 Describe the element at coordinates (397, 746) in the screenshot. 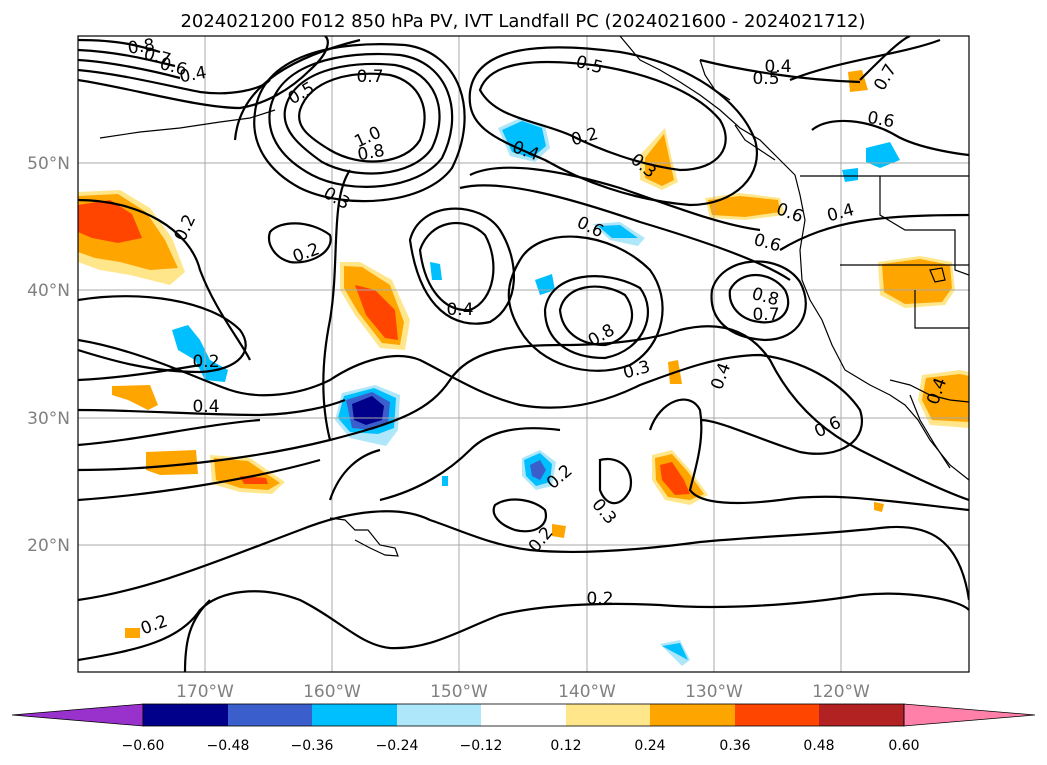

I see `colorbar-tick-label: −0.24` at that location.